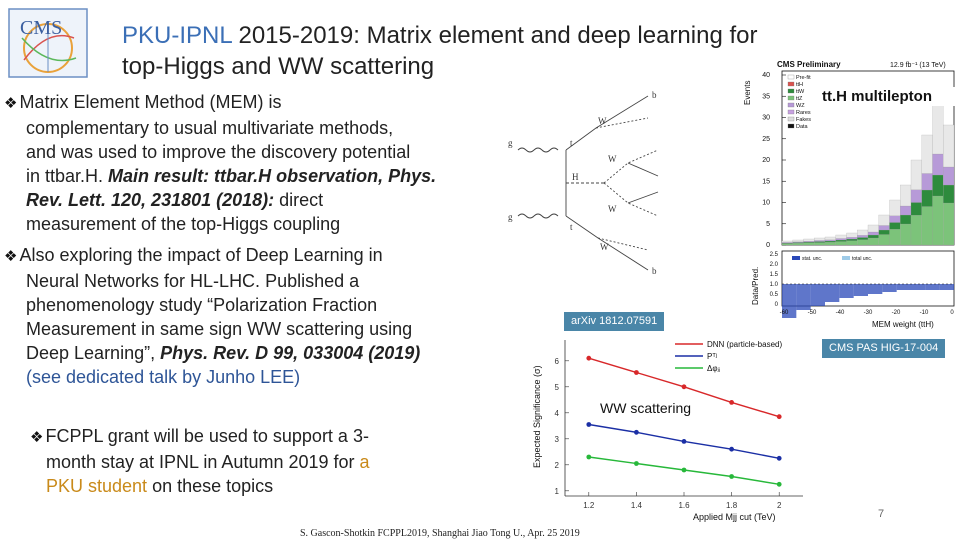  What do you see at coordinates (903, 324) in the screenshot?
I see `tth-xlabel: MEM weight (ttH)` at bounding box center [903, 324].